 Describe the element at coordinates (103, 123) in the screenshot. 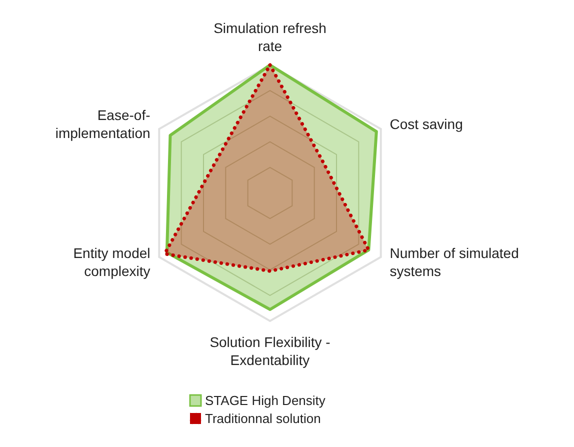

I see `spoke-label: Ease-of-implementation` at that location.